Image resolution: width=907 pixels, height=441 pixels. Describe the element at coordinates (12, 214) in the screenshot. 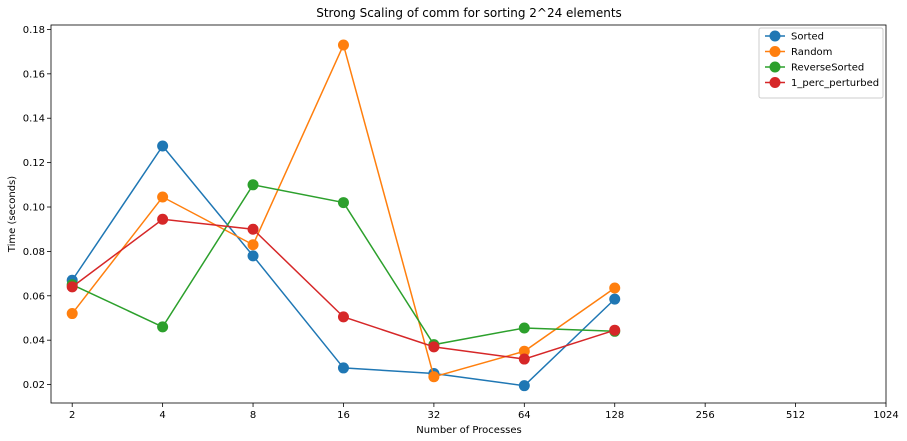

I see `y-axis-label: Time (seconds)` at that location.